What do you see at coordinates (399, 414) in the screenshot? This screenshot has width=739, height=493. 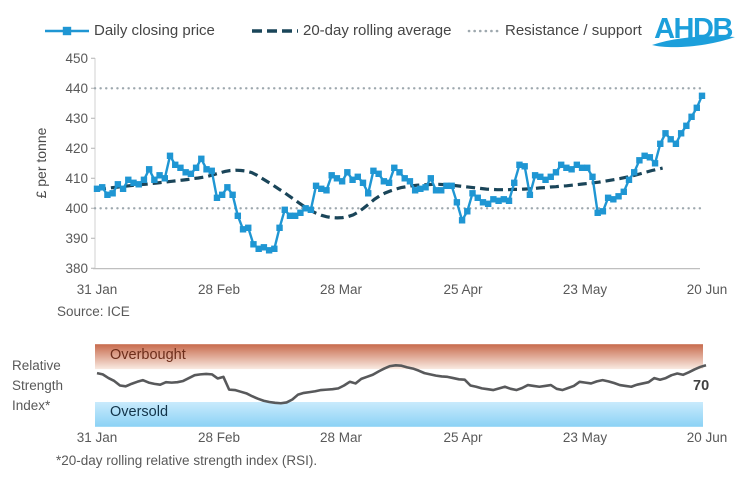 I see `oversold-band` at bounding box center [399, 414].